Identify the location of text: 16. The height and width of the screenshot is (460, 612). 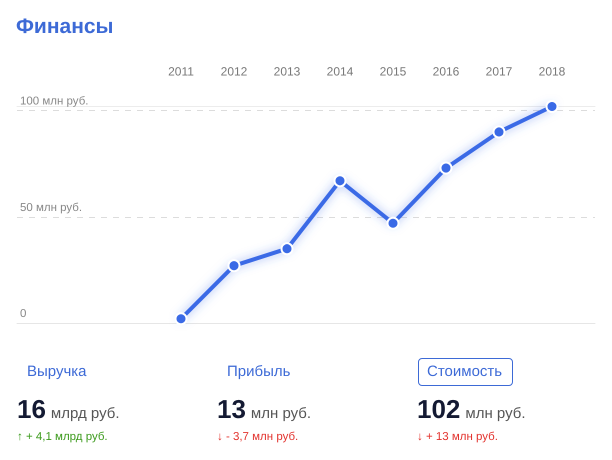
(31, 409).